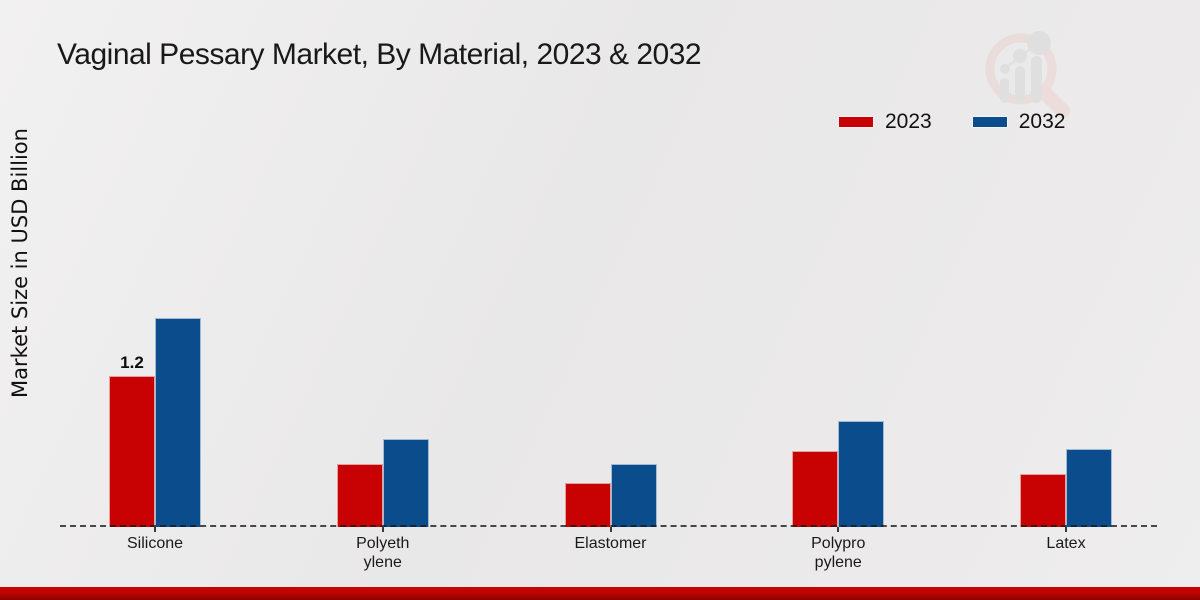 The width and height of the screenshot is (1200, 600). I want to click on magnifier-bar-chart-logo-icon, so click(1027, 74).